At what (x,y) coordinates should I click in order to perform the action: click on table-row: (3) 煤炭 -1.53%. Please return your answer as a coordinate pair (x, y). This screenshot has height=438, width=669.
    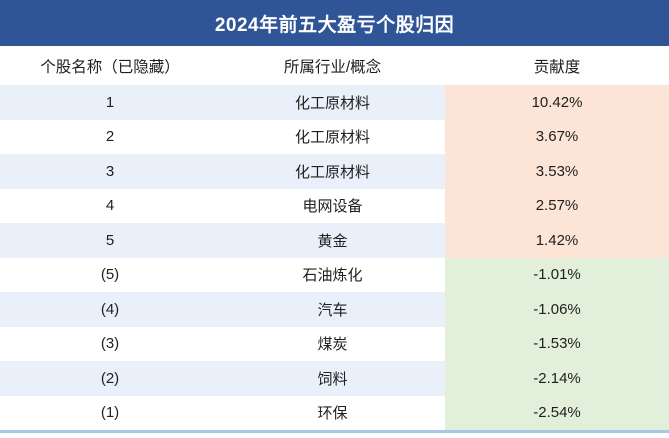
    Looking at the image, I should click on (334, 343).